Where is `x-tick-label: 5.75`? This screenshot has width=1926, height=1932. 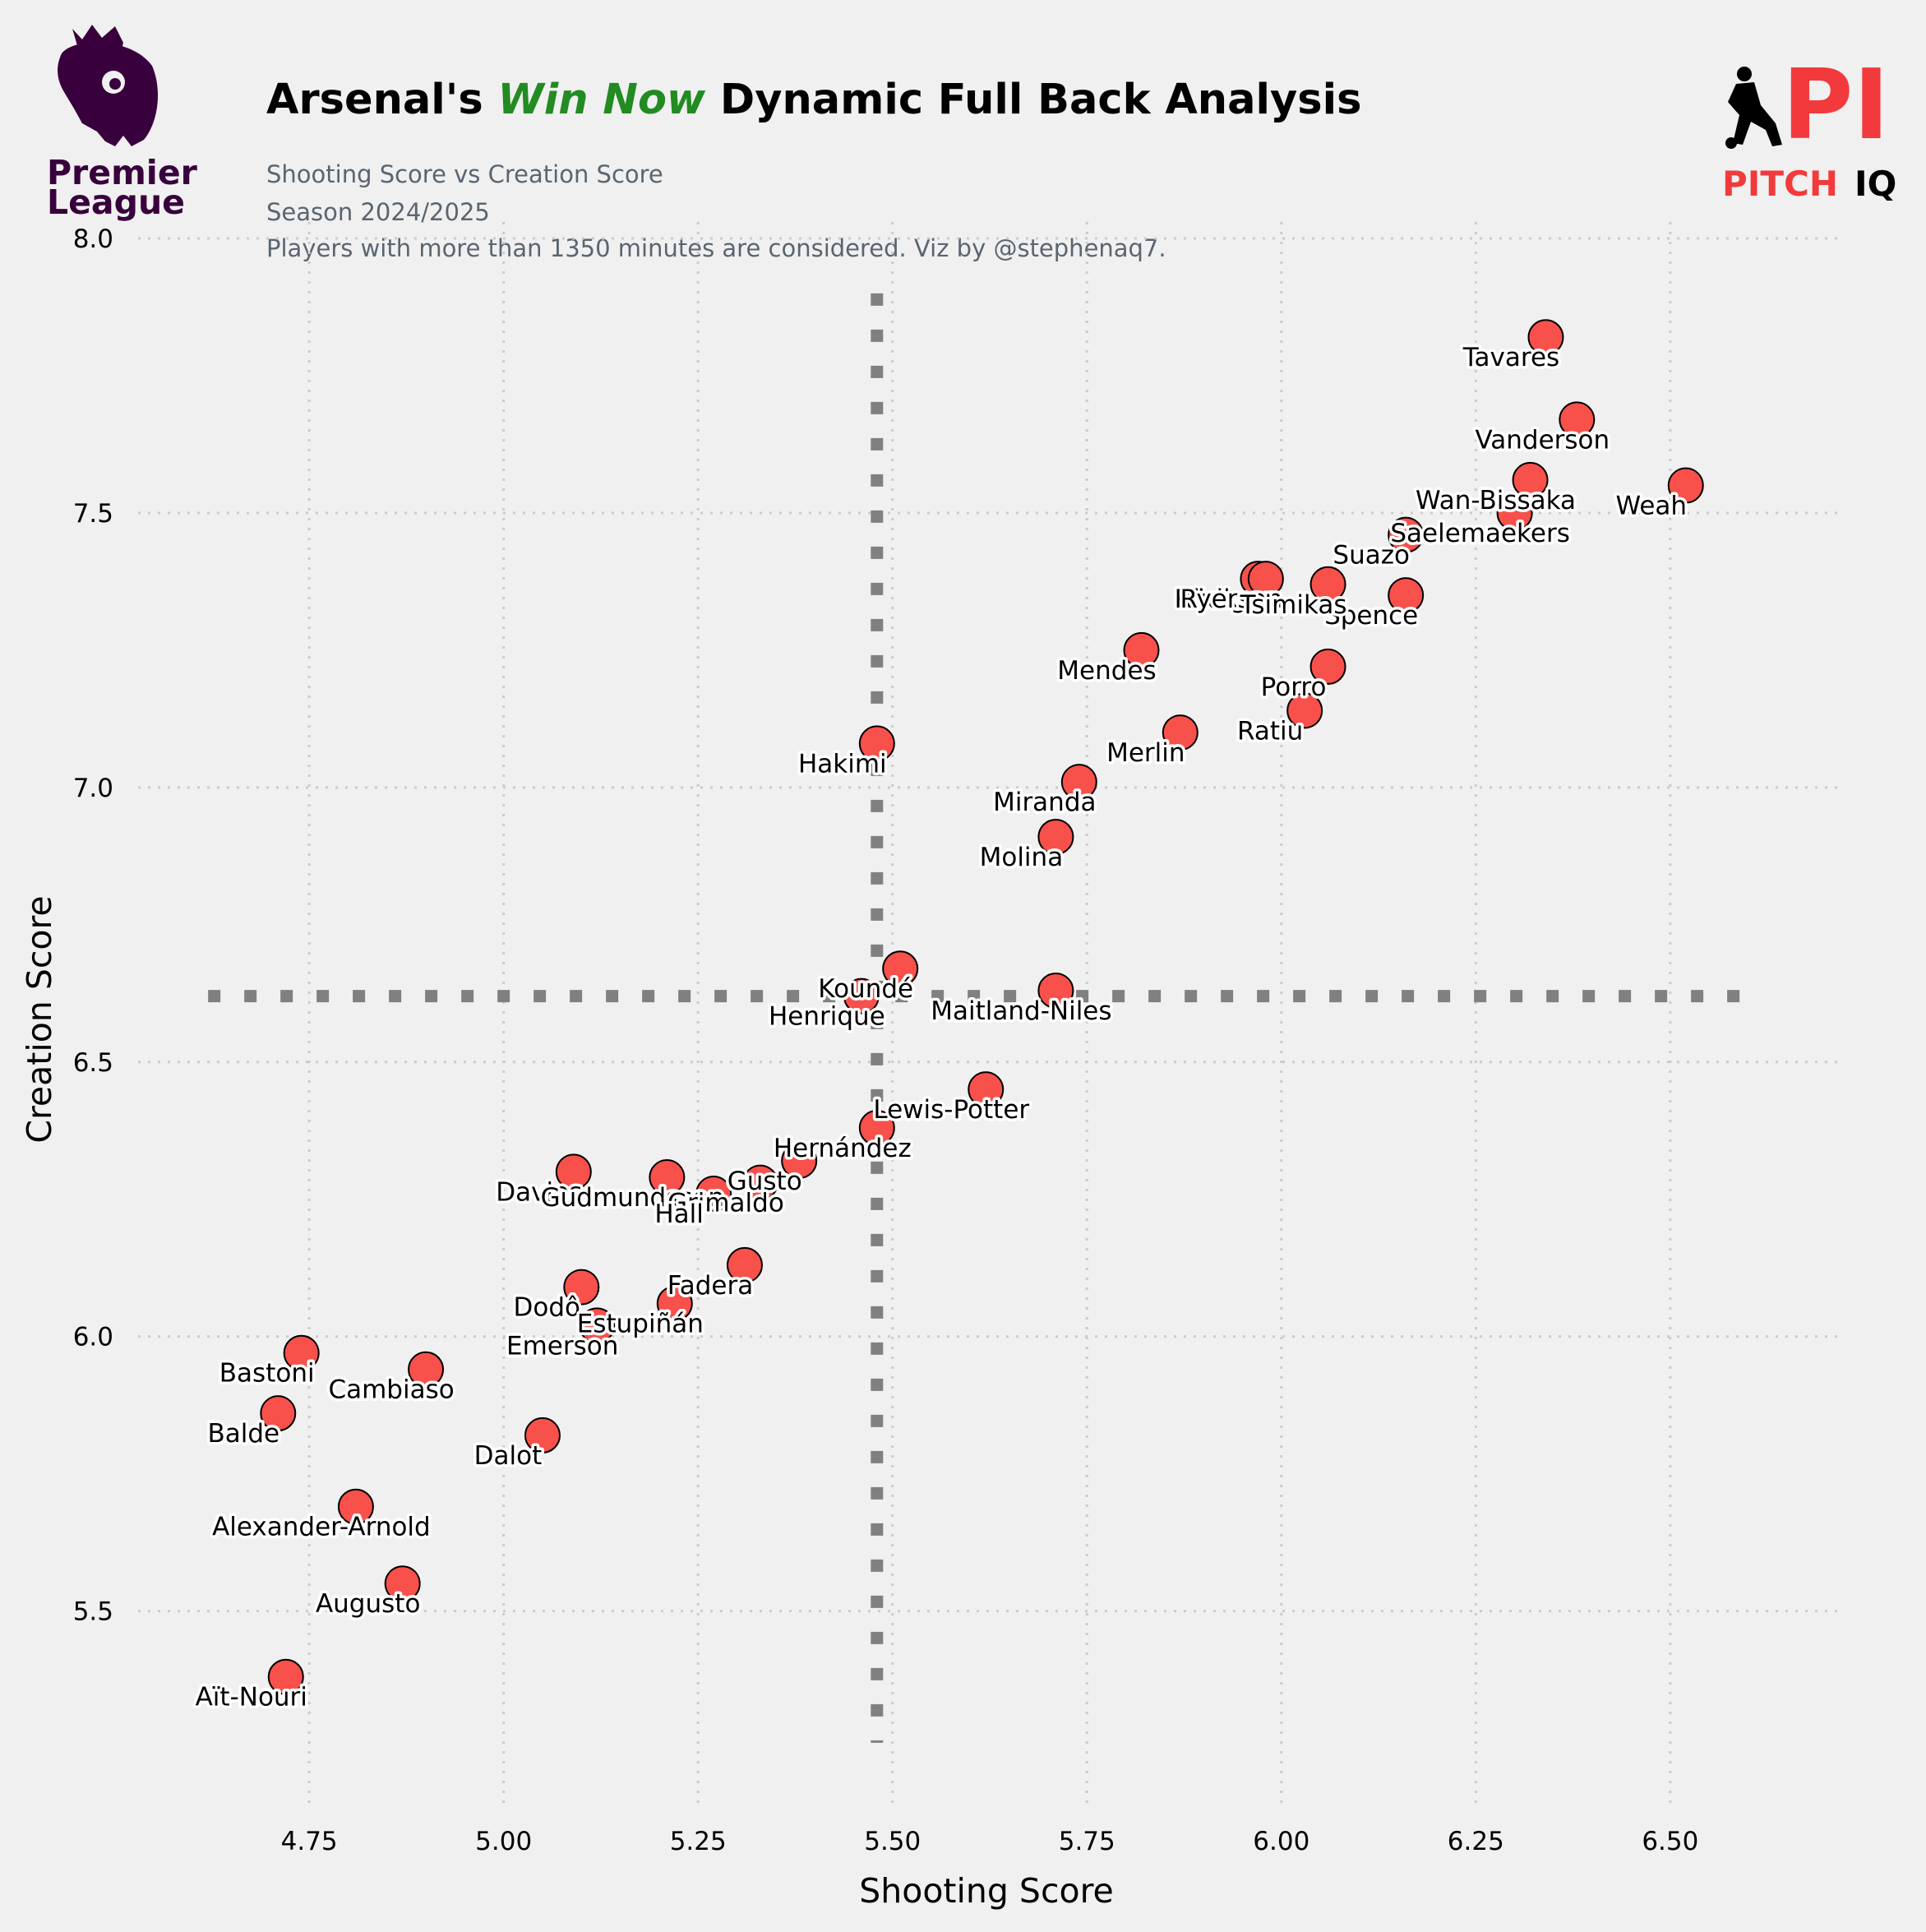
x-tick-label: 5.75 is located at coordinates (1087, 1841).